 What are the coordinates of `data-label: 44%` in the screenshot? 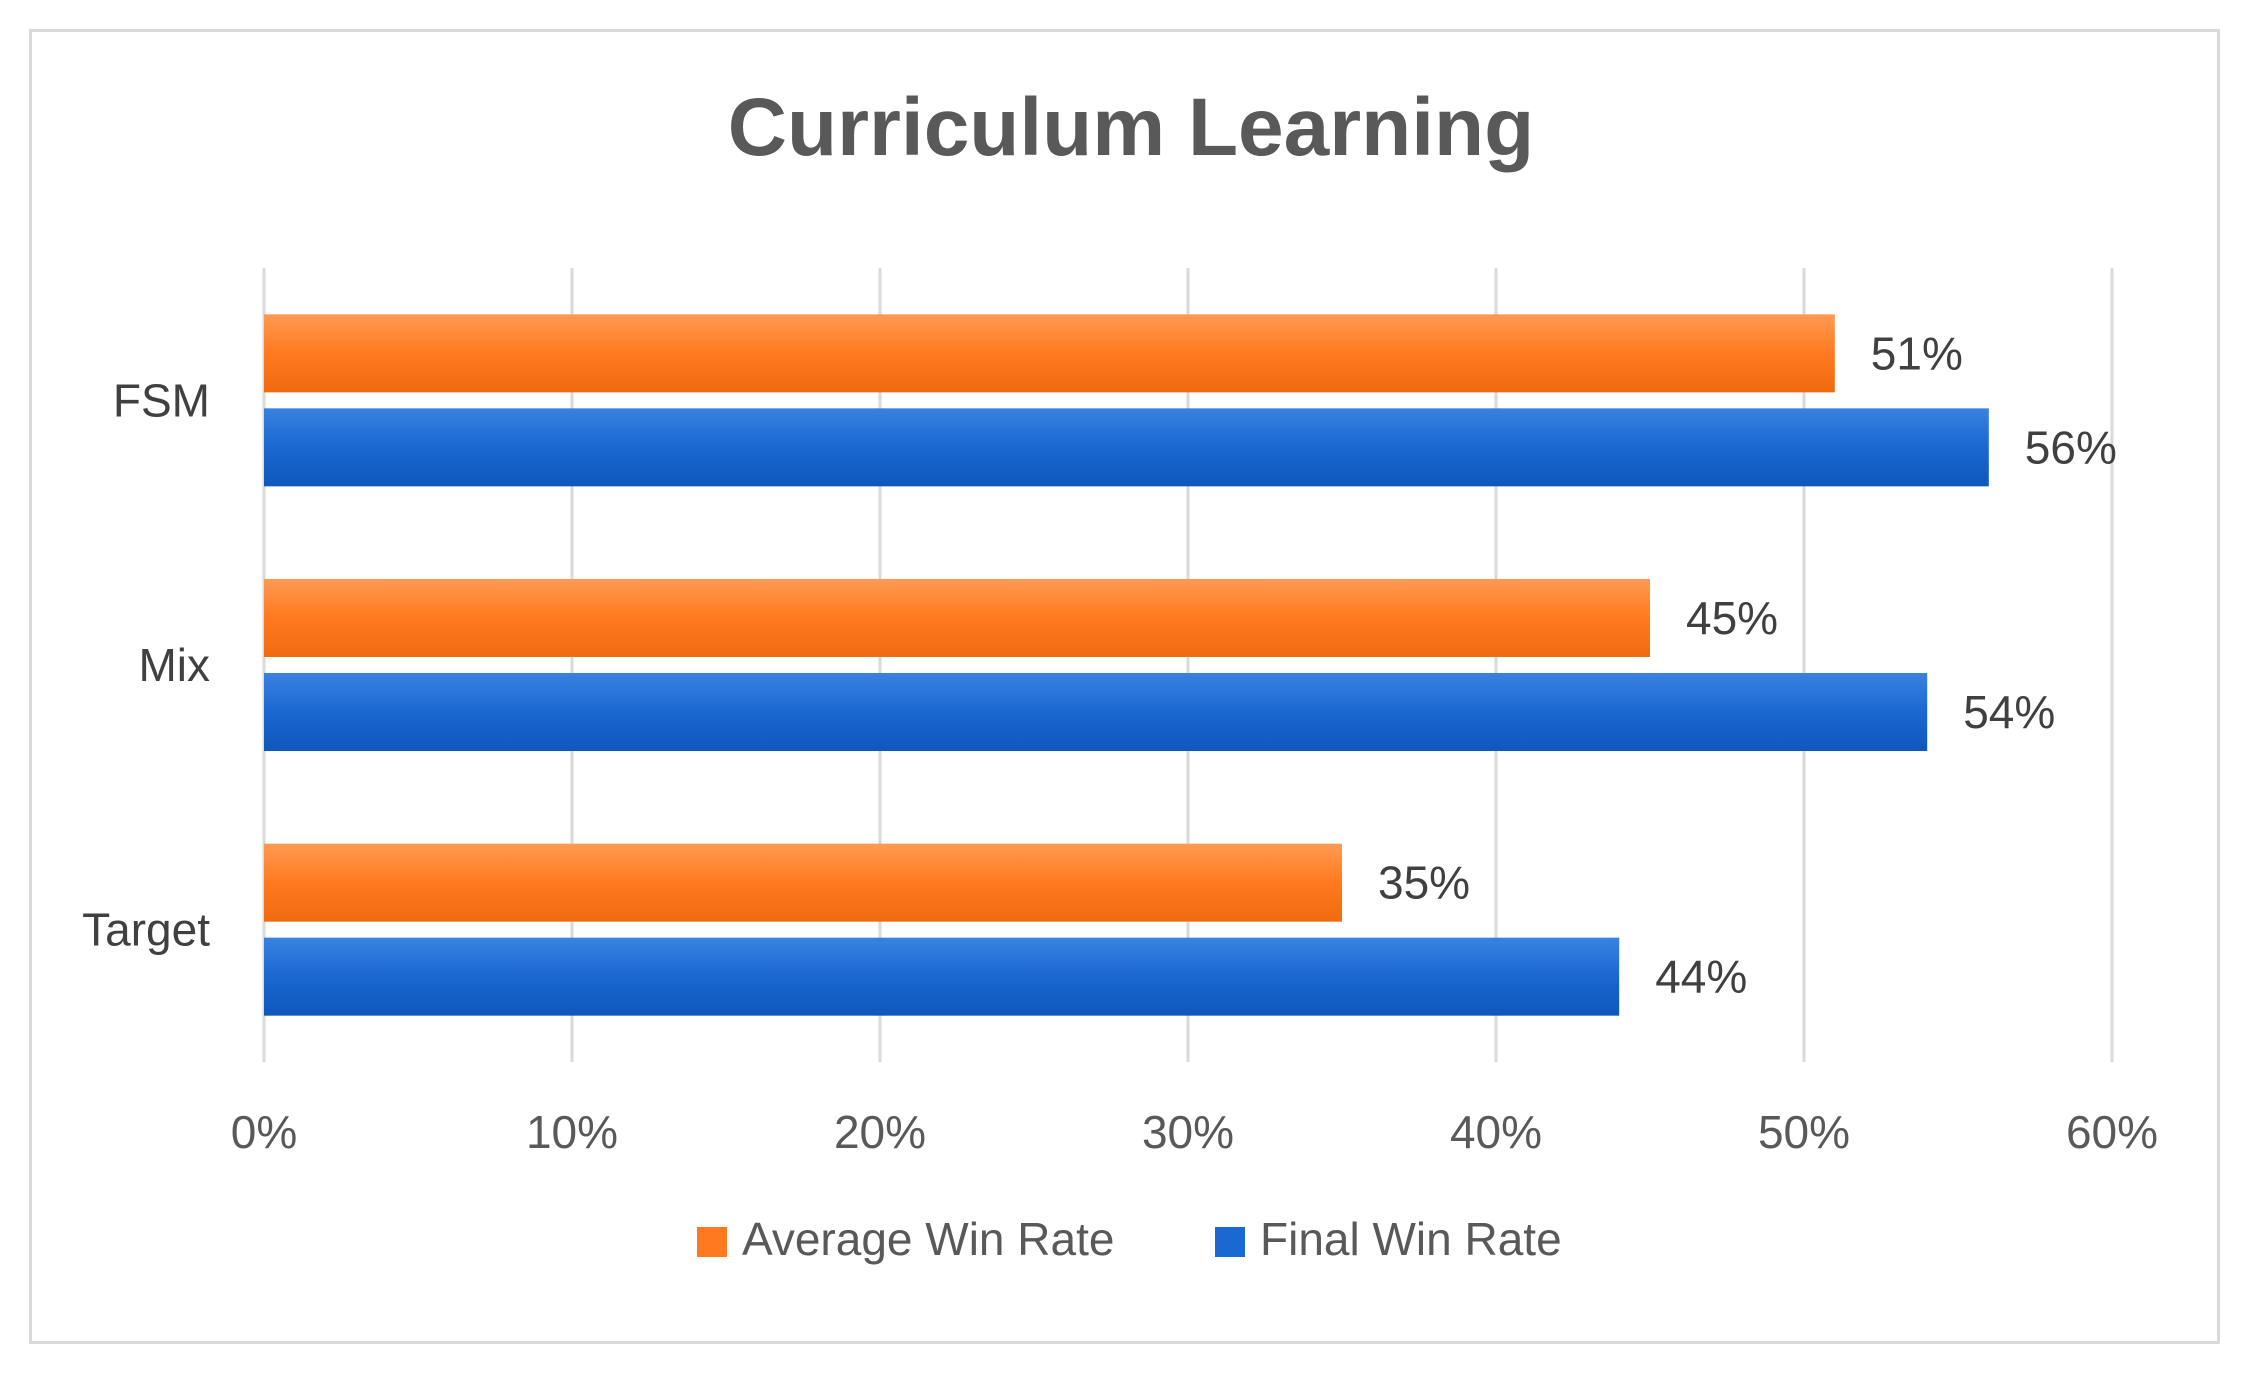 It's located at (1701, 977).